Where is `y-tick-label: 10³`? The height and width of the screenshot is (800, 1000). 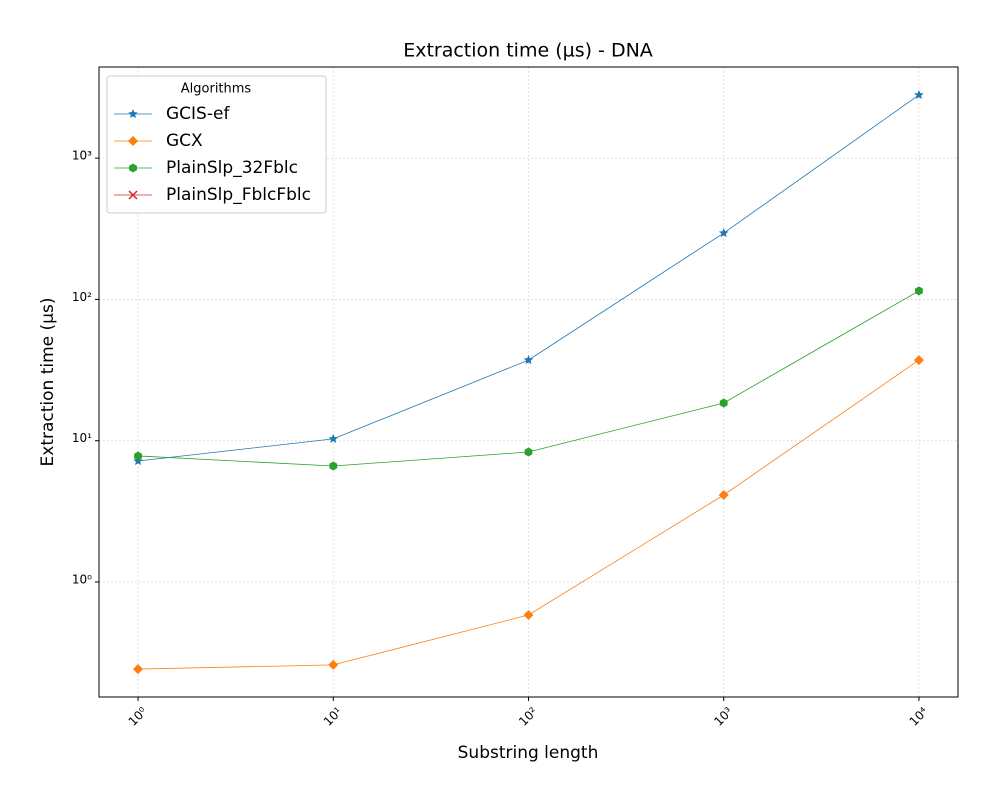 y-tick-label: 10³ is located at coordinates (82, 156).